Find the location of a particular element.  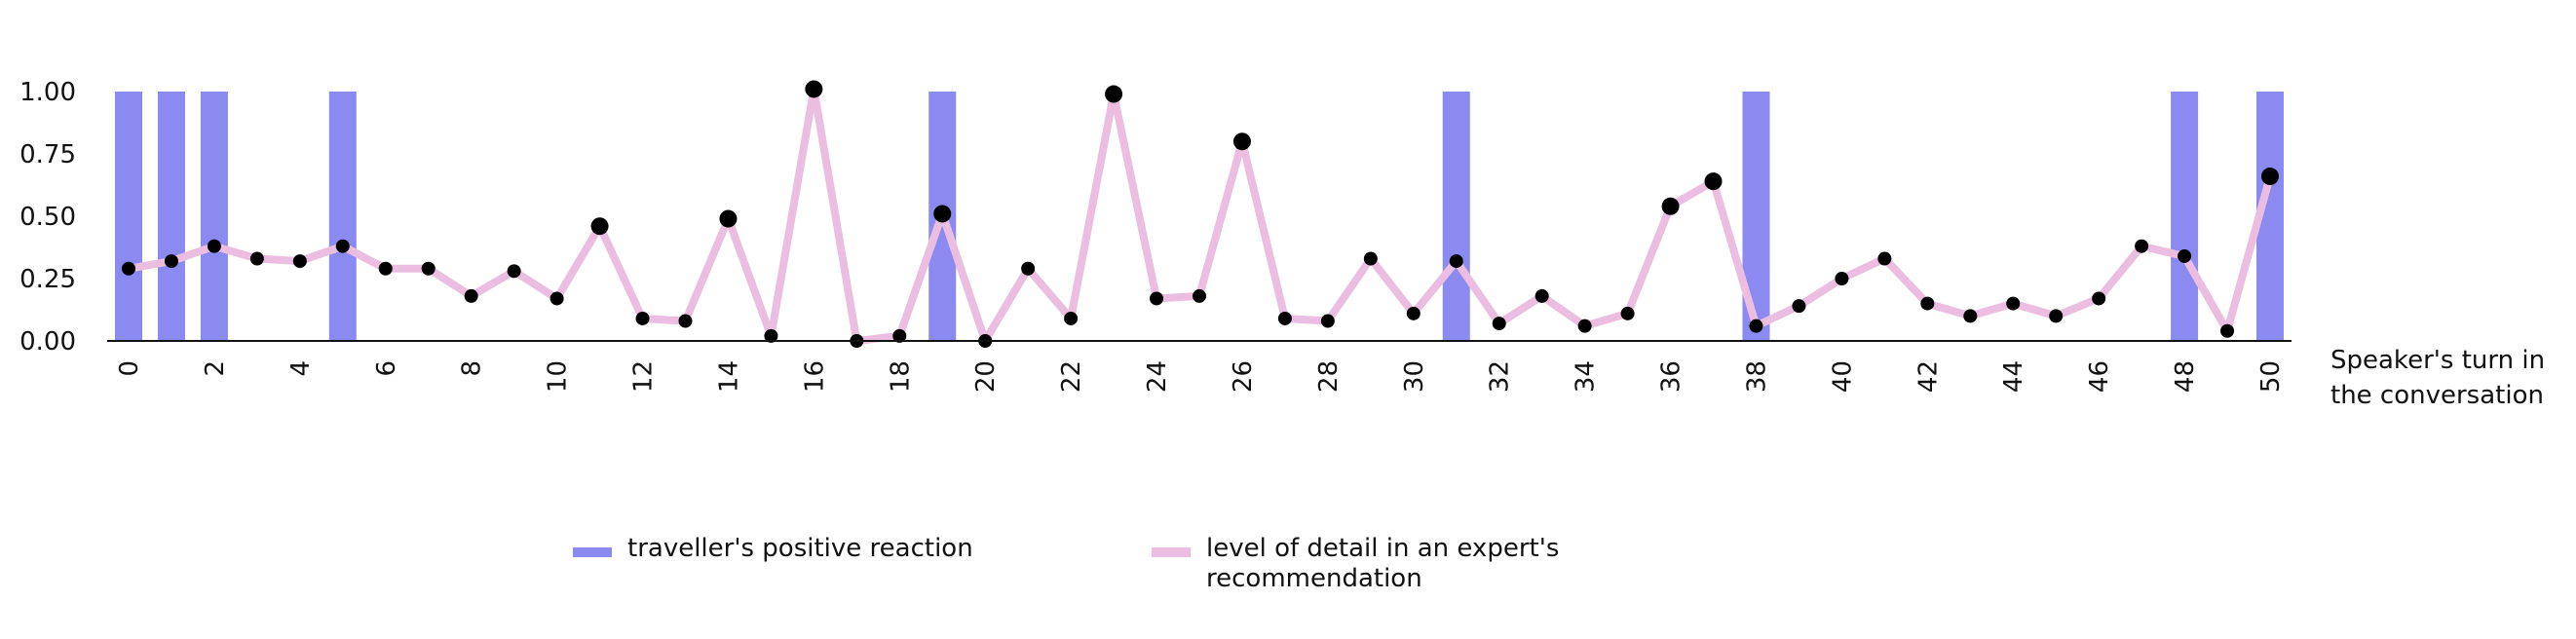

legend-swatch-bar is located at coordinates (592, 552).